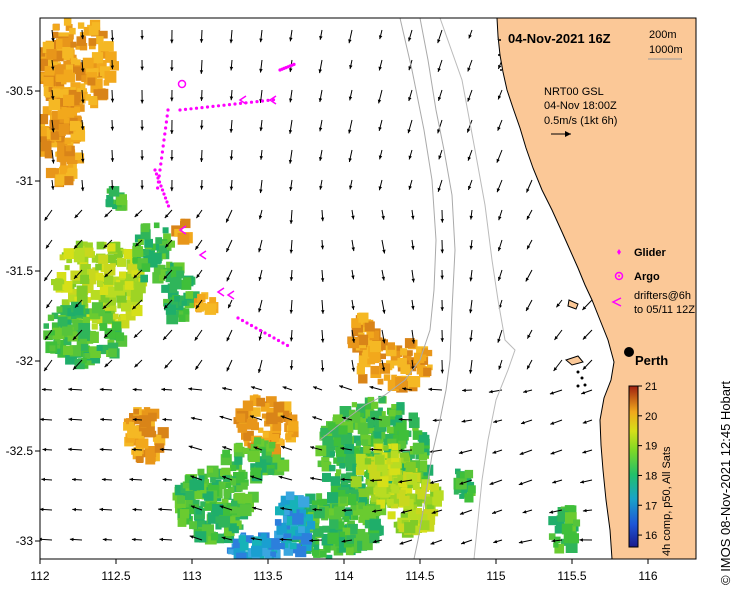 The width and height of the screenshot is (739, 592). What do you see at coordinates (115, 576) in the screenshot?
I see `x-tick-label: 112.5` at bounding box center [115, 576].